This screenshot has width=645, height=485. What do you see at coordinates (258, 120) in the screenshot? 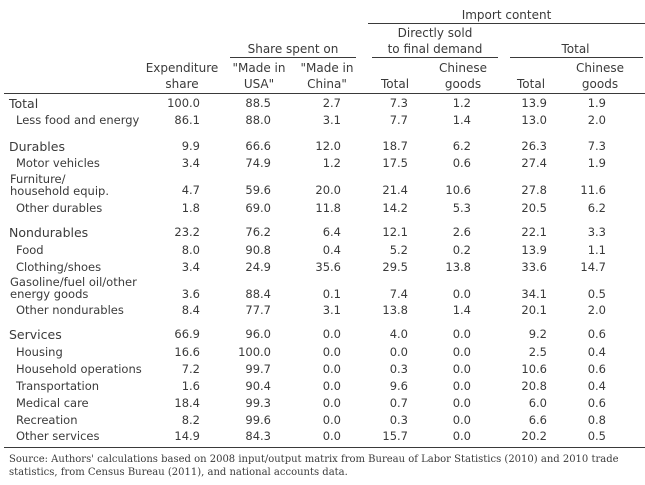
I see `cell-made-usa: 88.0` at bounding box center [258, 120].